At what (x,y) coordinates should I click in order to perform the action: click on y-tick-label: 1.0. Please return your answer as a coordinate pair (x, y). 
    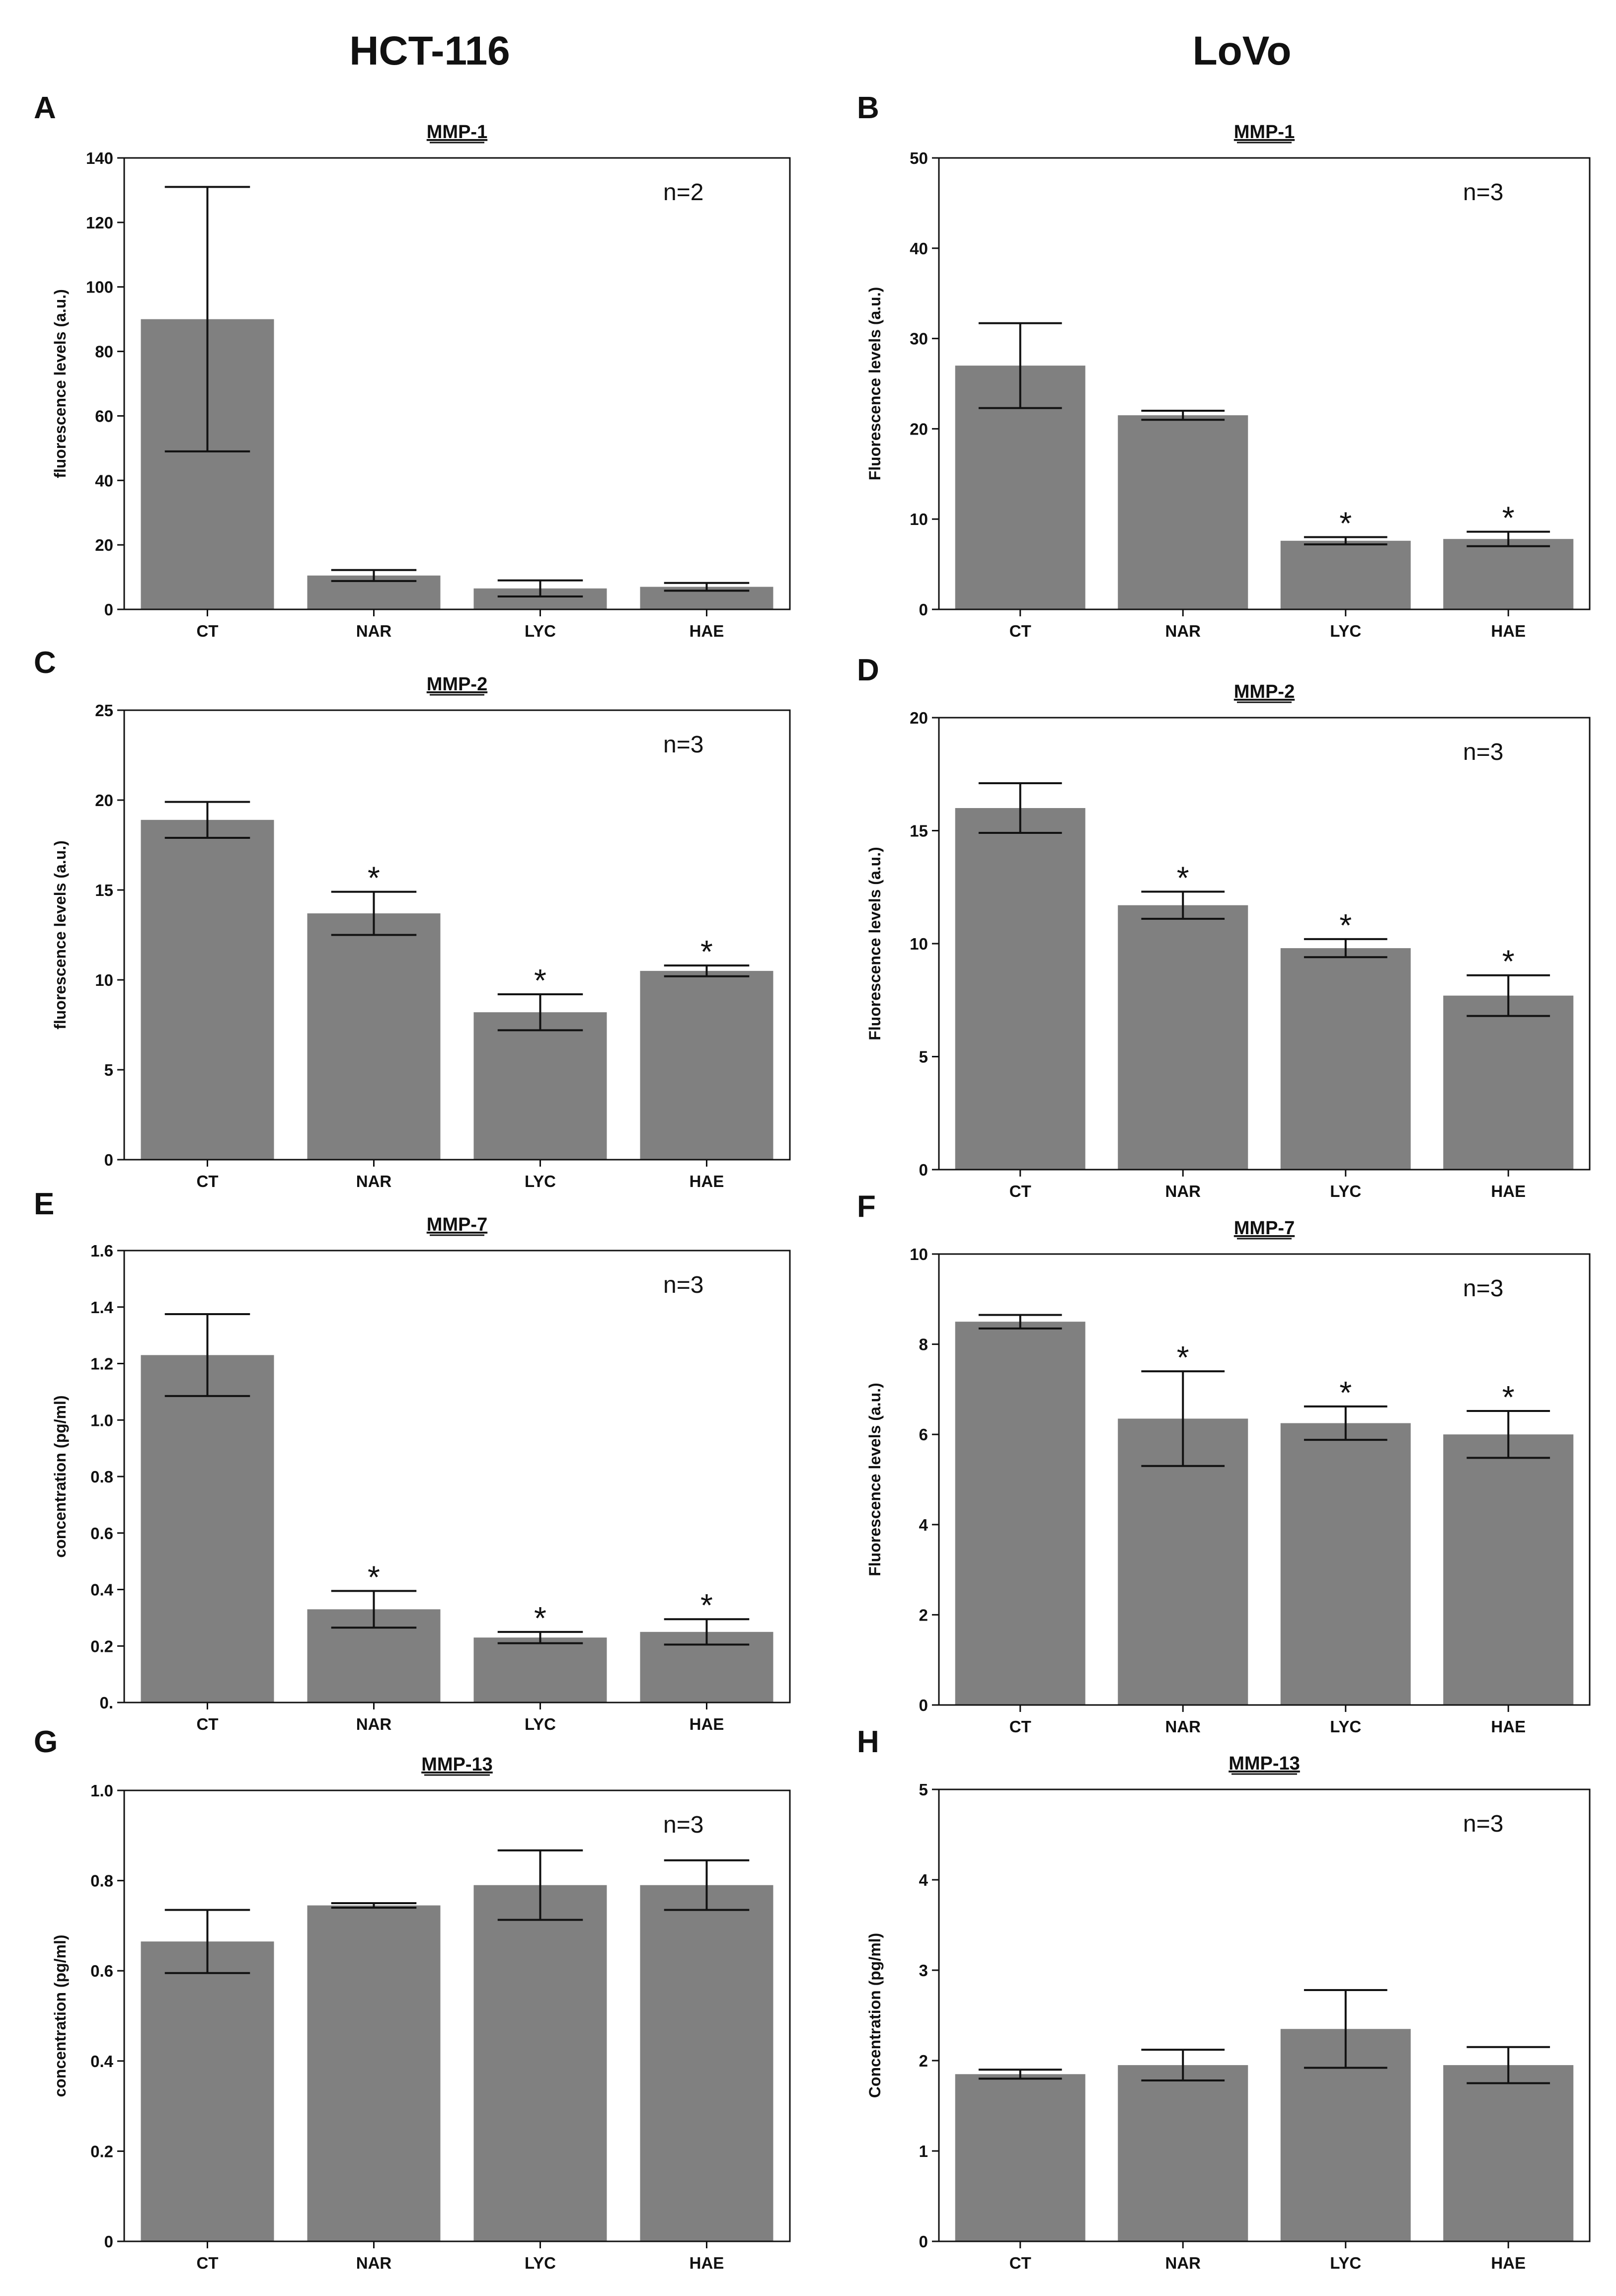
    Looking at the image, I should click on (101, 1420).